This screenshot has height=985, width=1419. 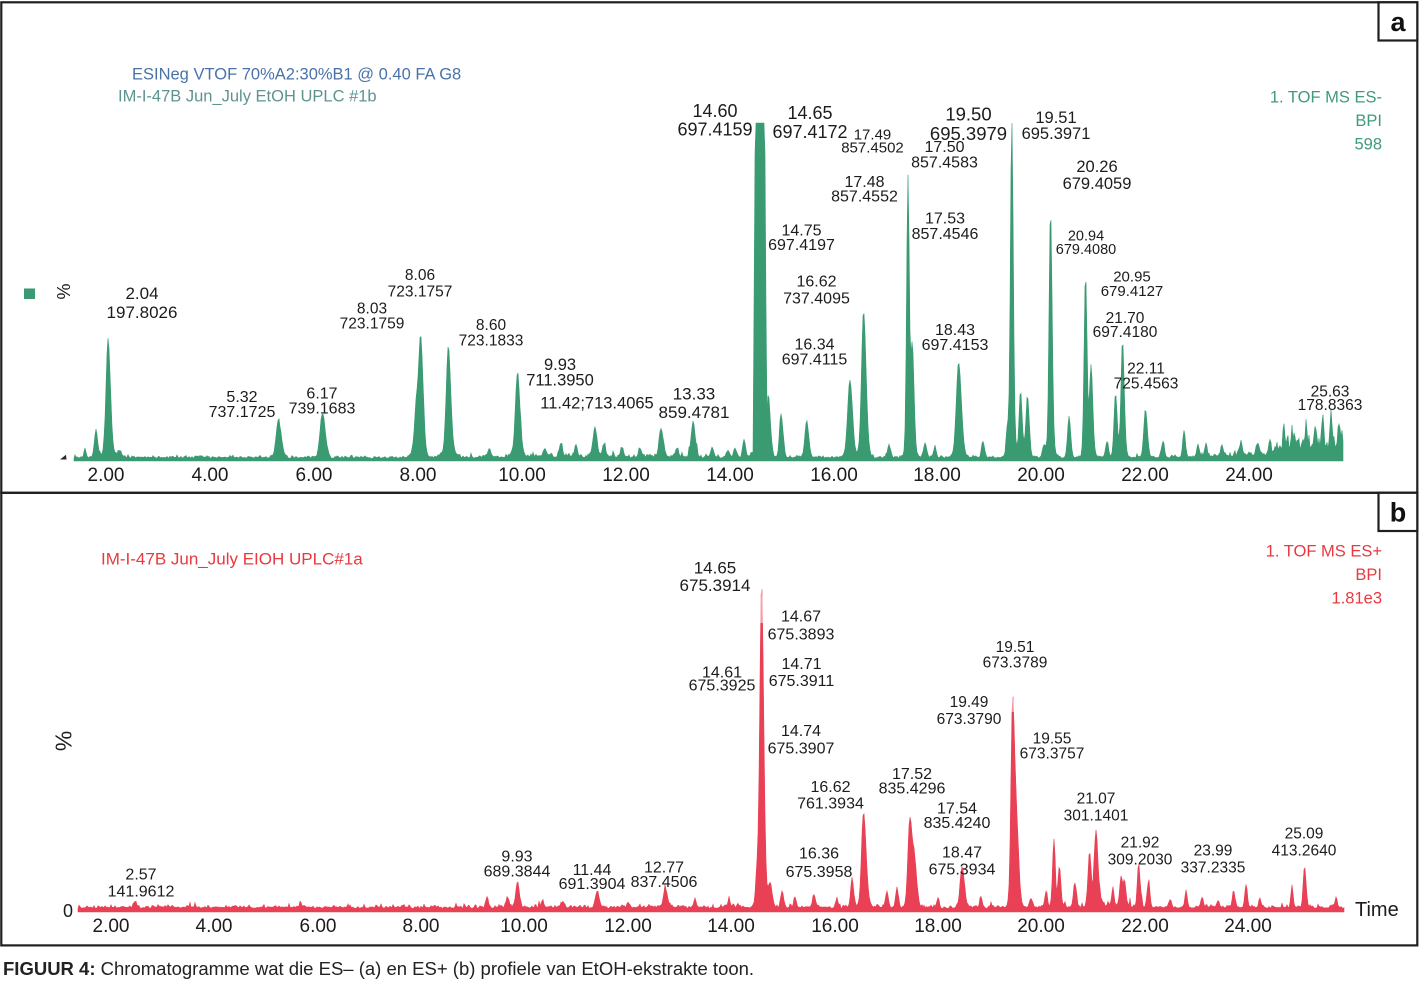 I want to click on svg-text: 8.00, so click(x=421, y=926).